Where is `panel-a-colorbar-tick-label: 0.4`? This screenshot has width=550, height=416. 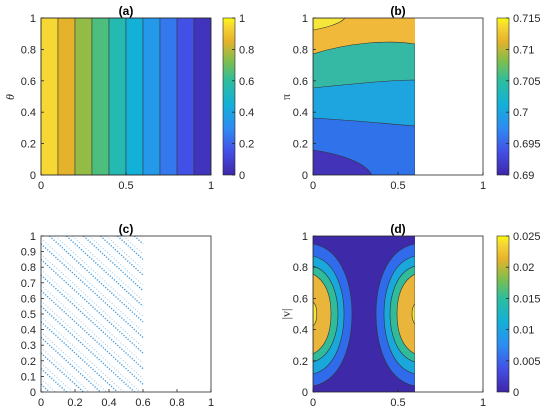
panel-a-colorbar-tick-label: 0.4 is located at coordinates (246, 113).